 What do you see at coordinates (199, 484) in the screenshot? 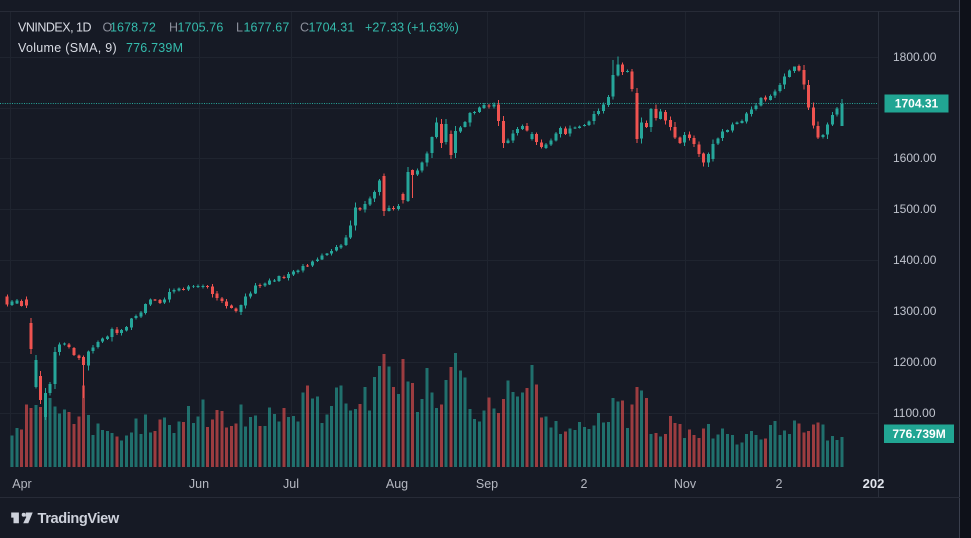
I see `svg-text: Jun` at bounding box center [199, 484].